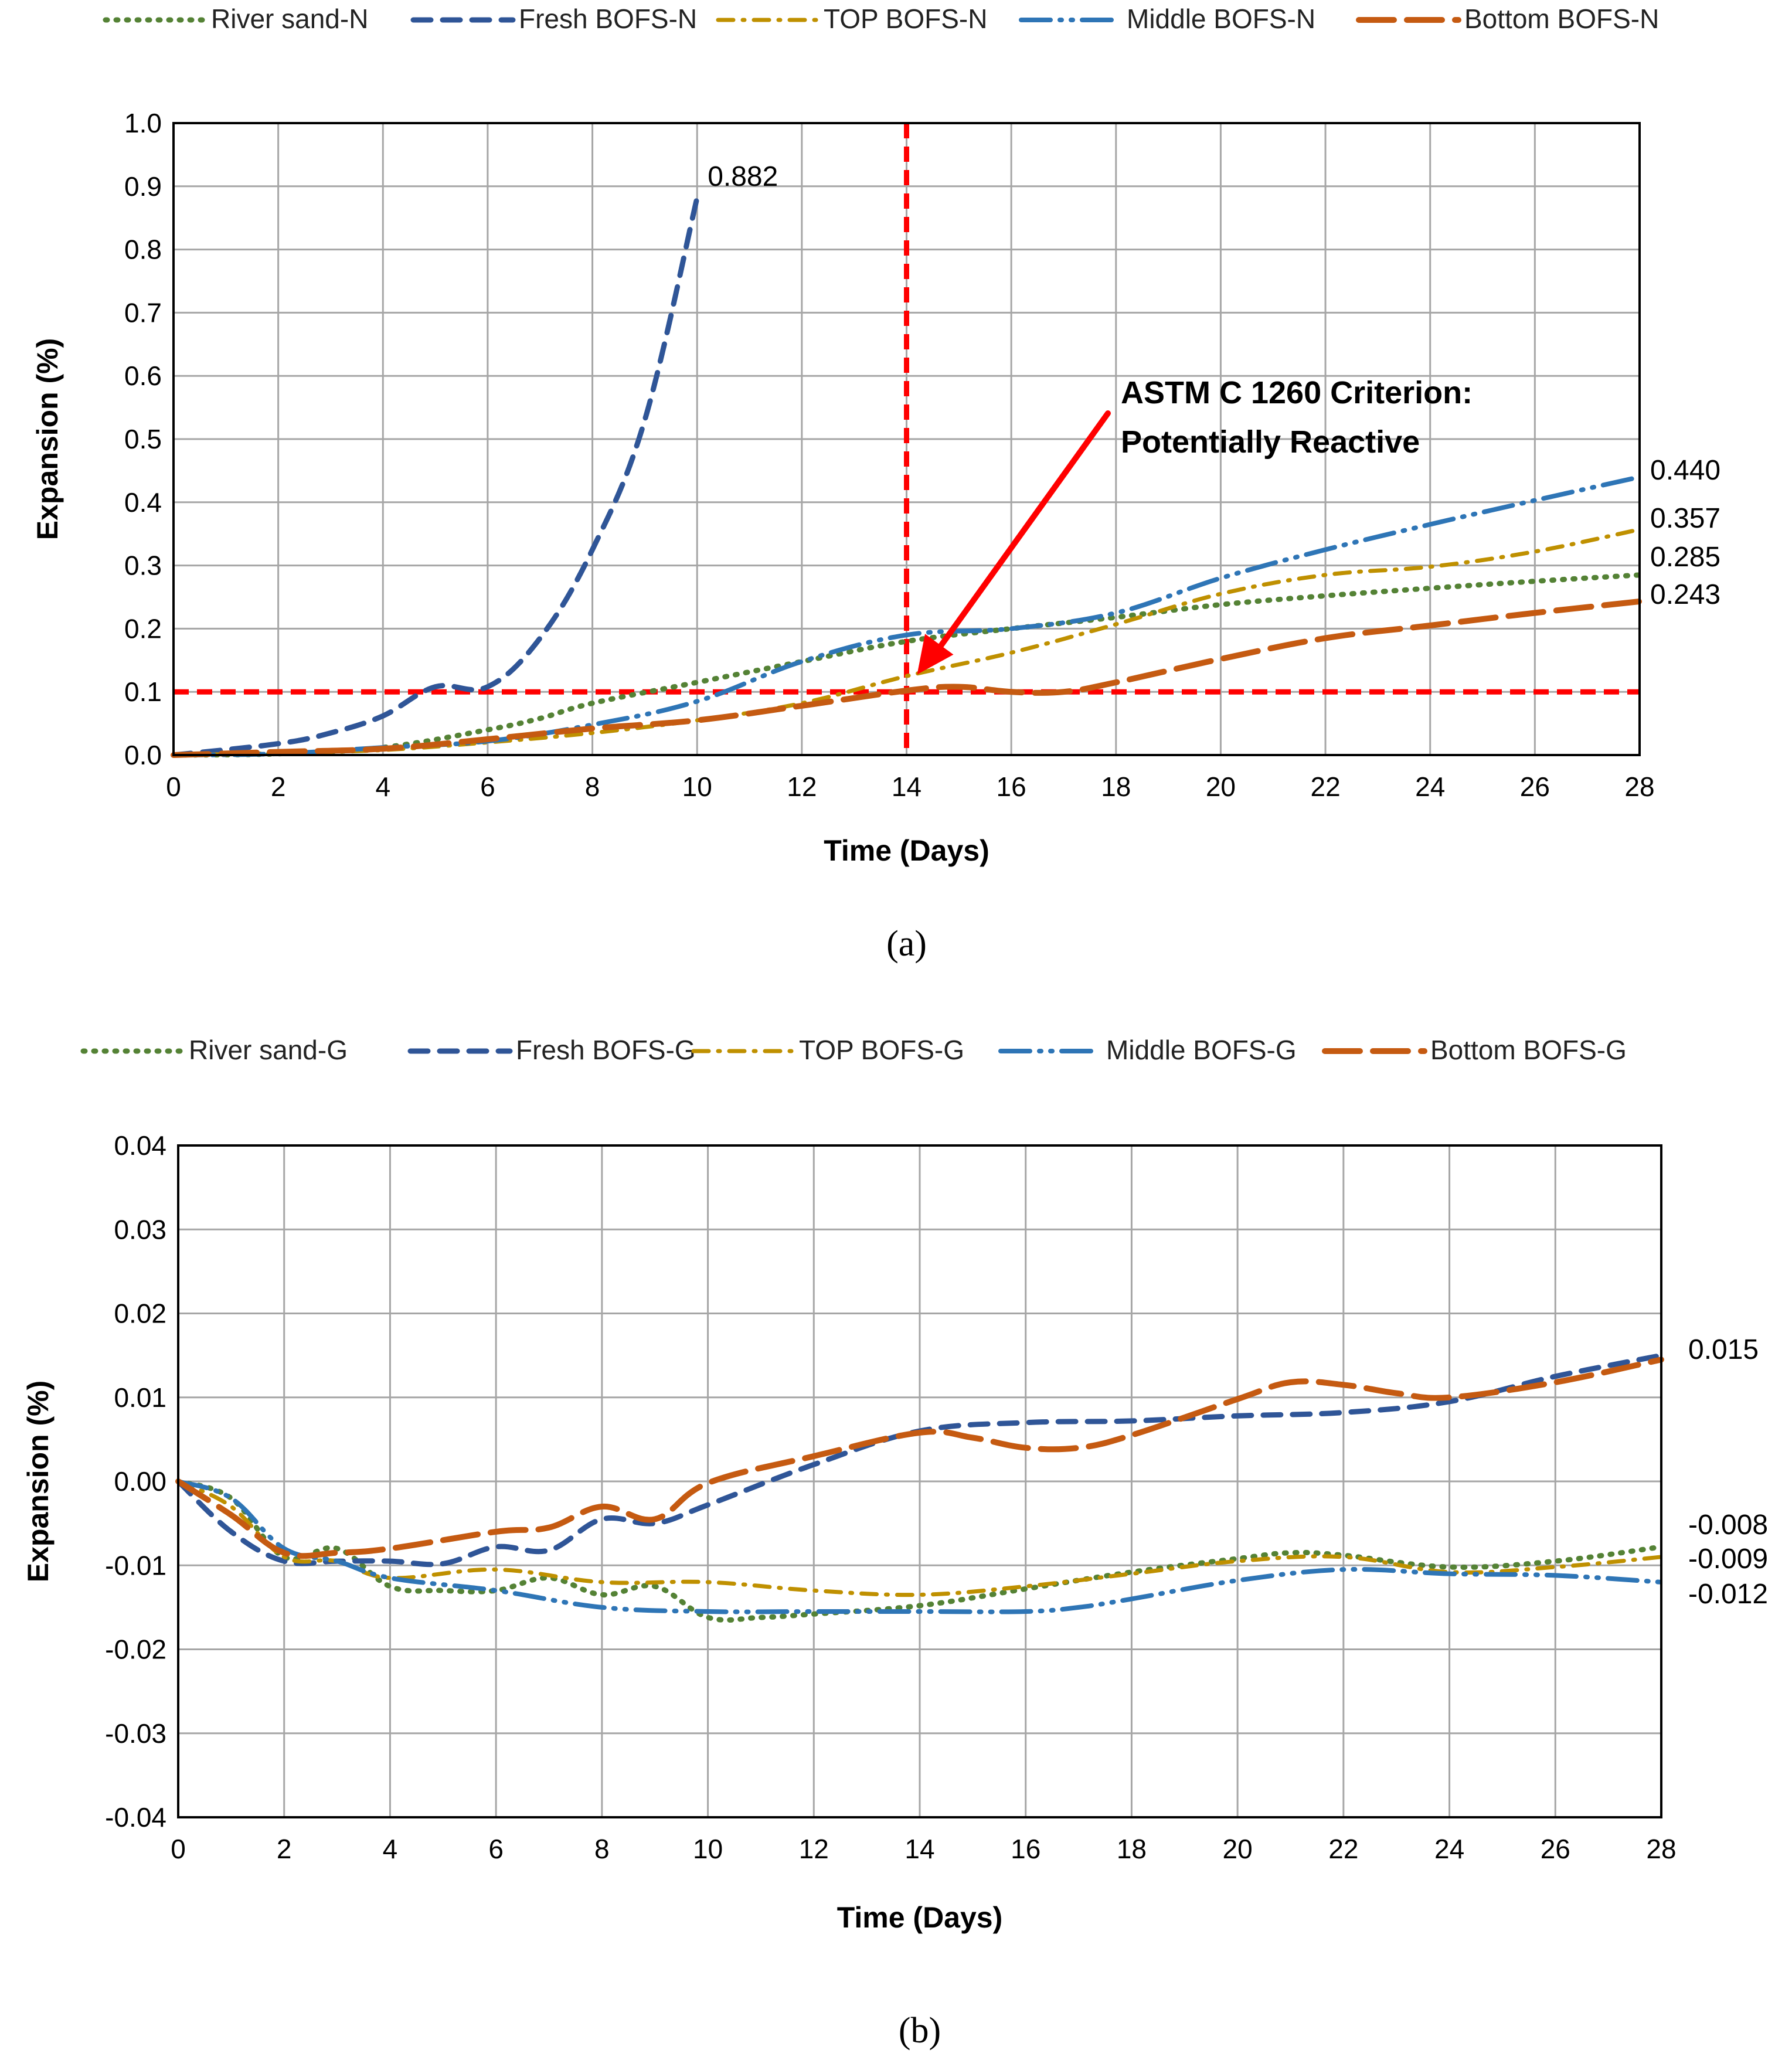  What do you see at coordinates (143, 691) in the screenshot?
I see `y-tick-label: 0.1` at bounding box center [143, 691].